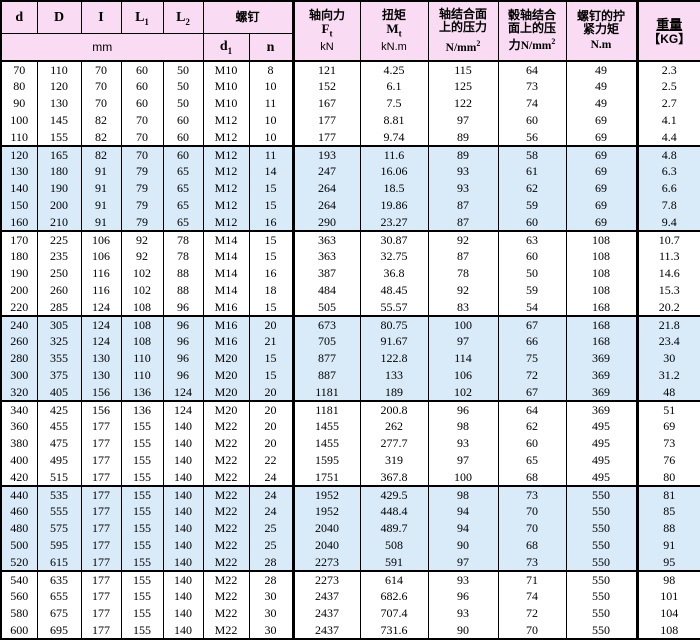 This screenshot has height=640, width=700. Describe the element at coordinates (271, 579) in the screenshot. I see `cell: 28` at that location.